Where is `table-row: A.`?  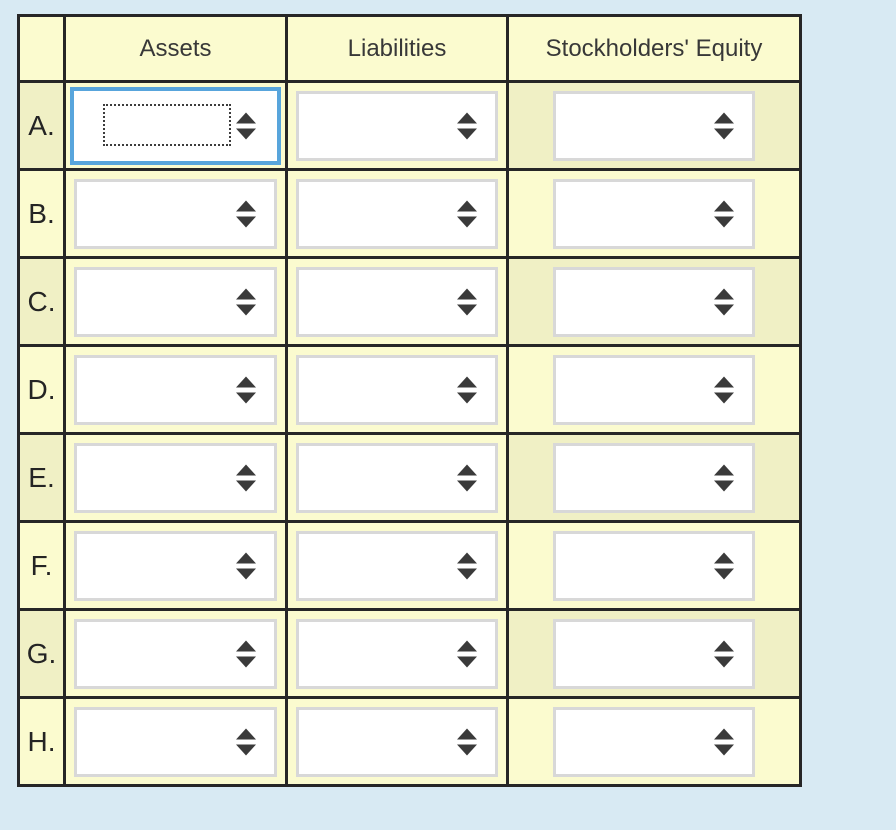 table-row: A. is located at coordinates (409, 125).